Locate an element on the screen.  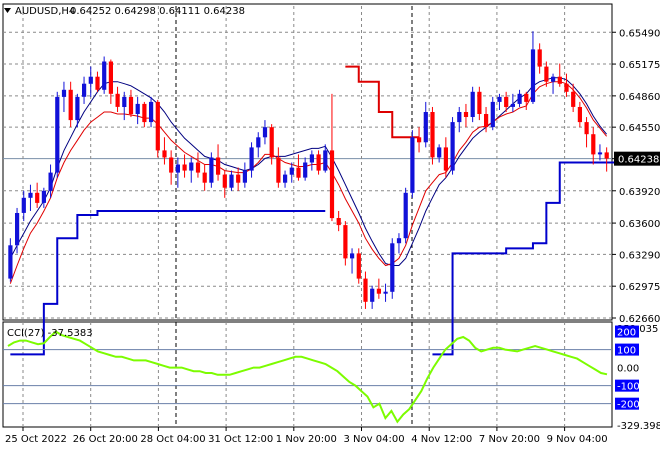
price-tick-label: 0.62660 is located at coordinates (639, 319).